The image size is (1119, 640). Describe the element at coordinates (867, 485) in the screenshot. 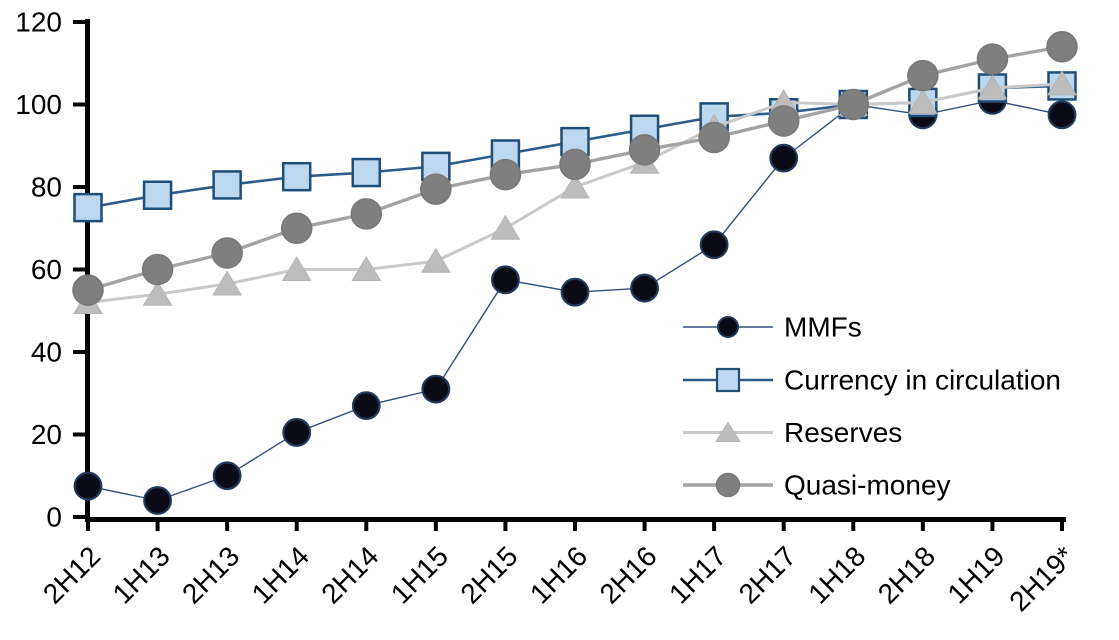

I see `legend-label: Quasi-money` at that location.